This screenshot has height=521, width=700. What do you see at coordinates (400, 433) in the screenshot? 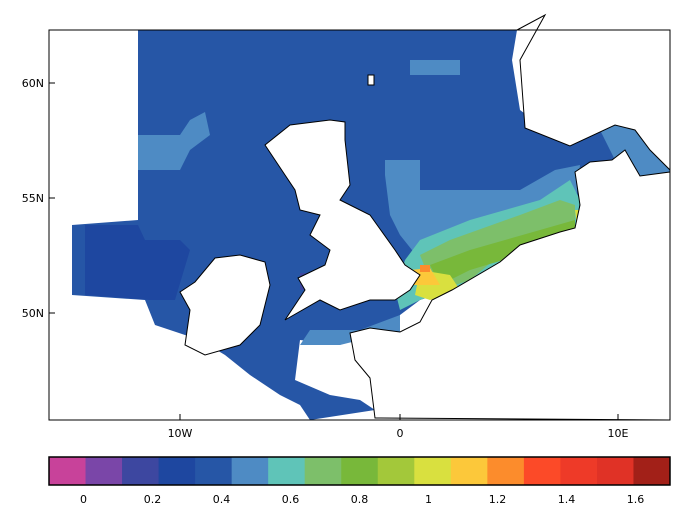
I see `x-tick-label: 0` at bounding box center [400, 433].